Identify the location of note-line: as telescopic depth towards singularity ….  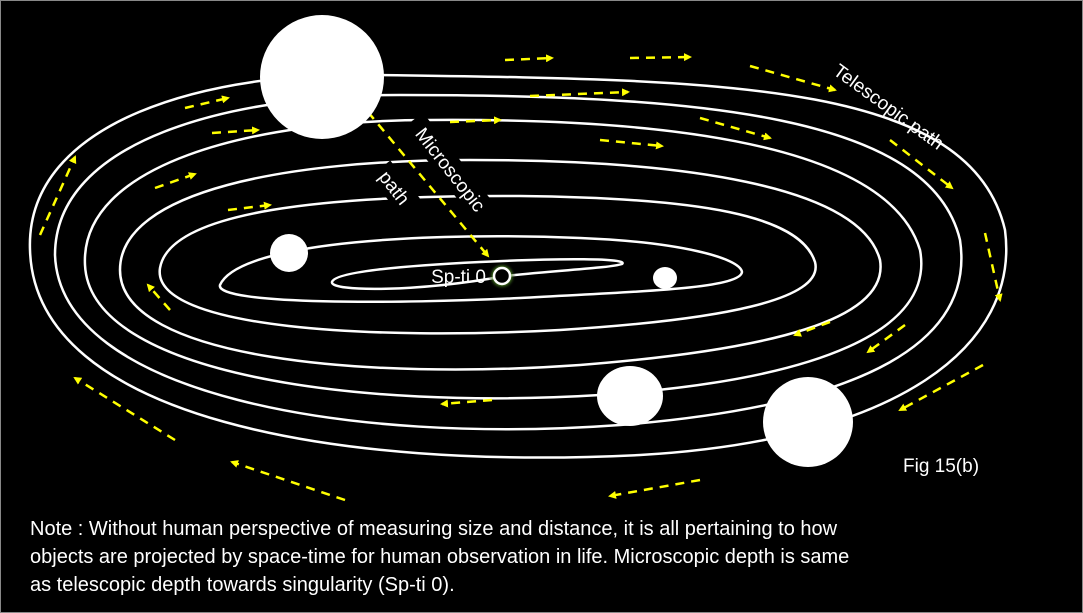
(242, 585).